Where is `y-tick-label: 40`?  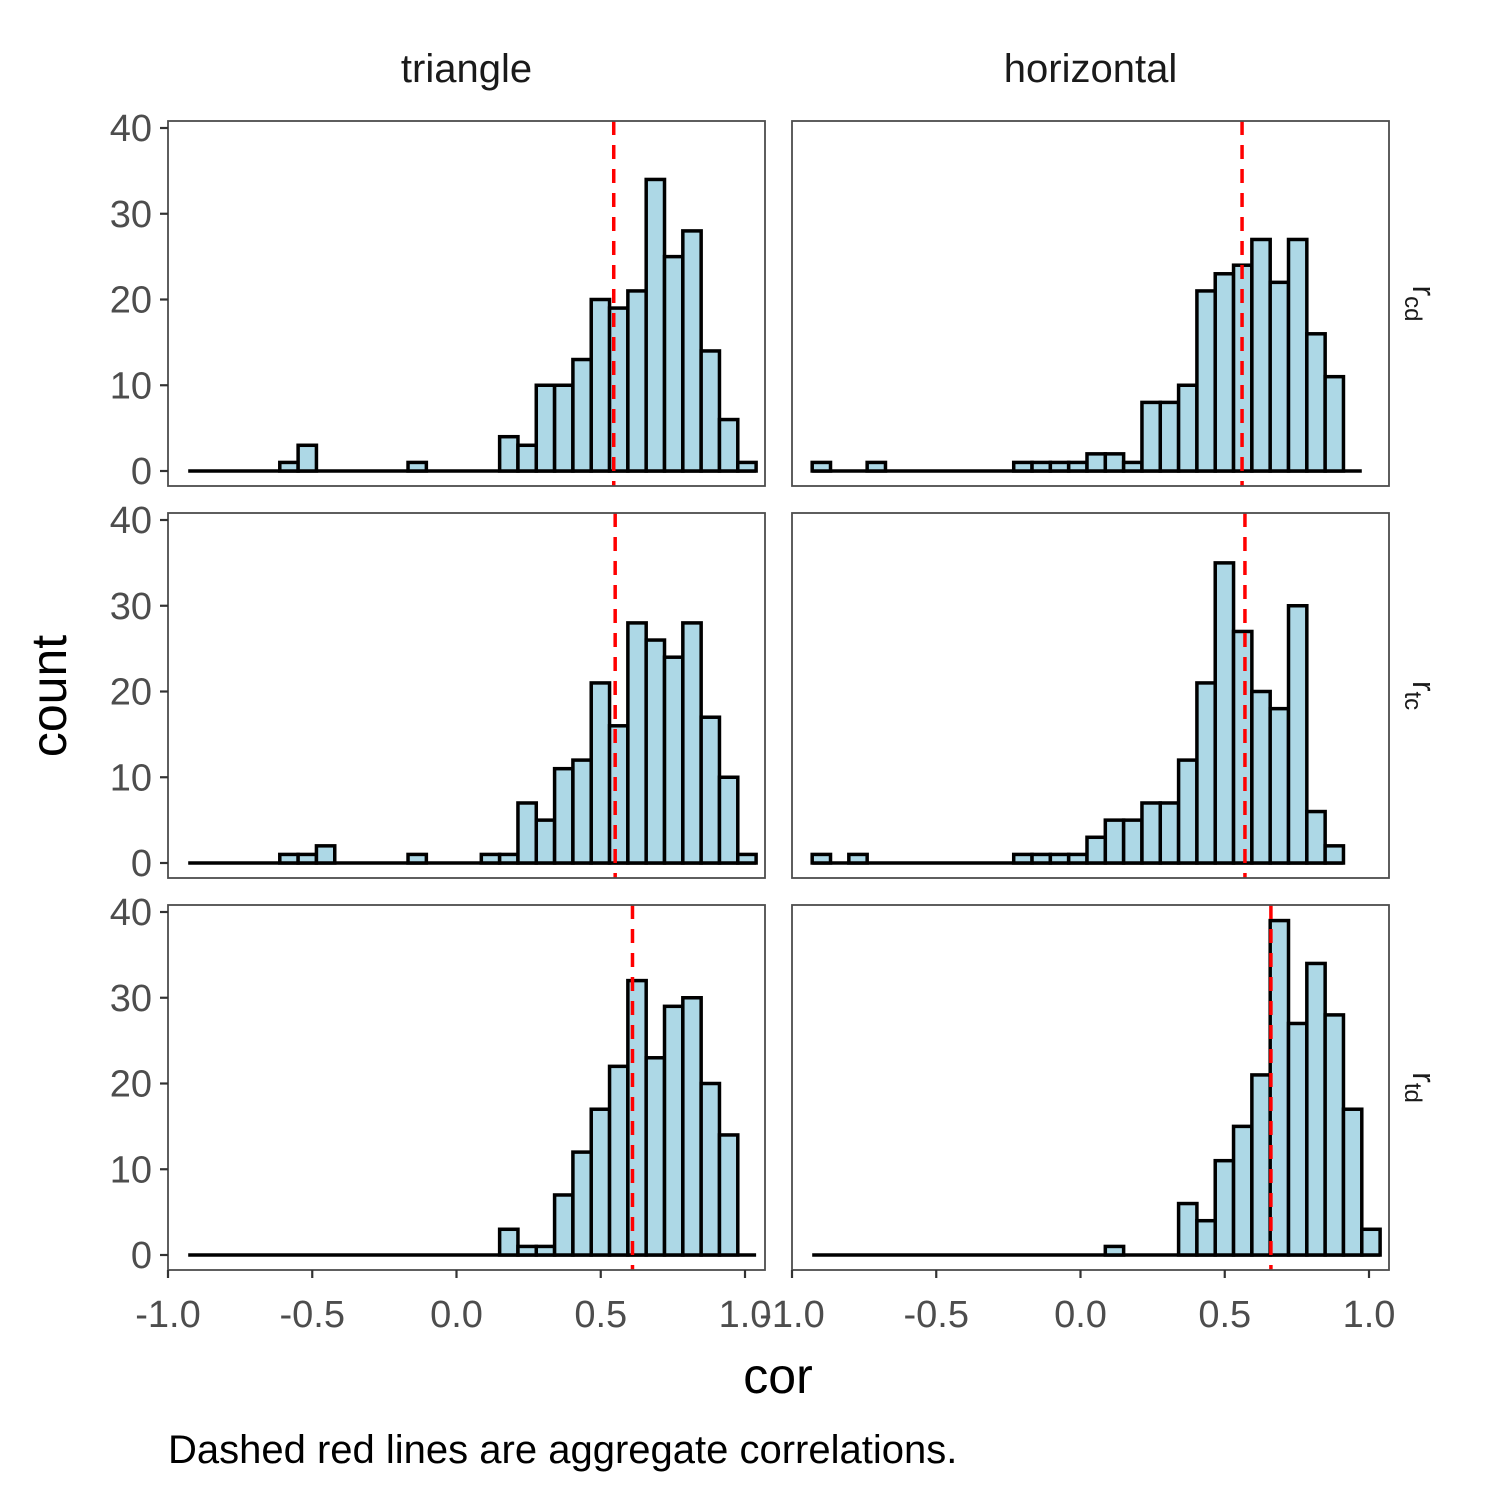
y-tick-label: 40 is located at coordinates (131, 913).